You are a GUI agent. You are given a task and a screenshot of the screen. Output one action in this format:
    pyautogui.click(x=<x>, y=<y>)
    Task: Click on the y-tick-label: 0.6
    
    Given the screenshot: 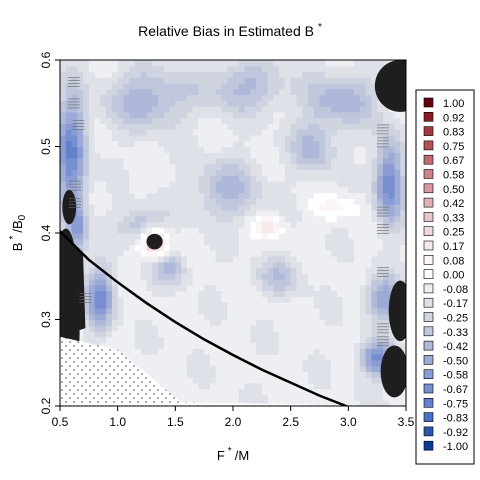 What is the action you would take?
    pyautogui.click(x=46, y=59)
    